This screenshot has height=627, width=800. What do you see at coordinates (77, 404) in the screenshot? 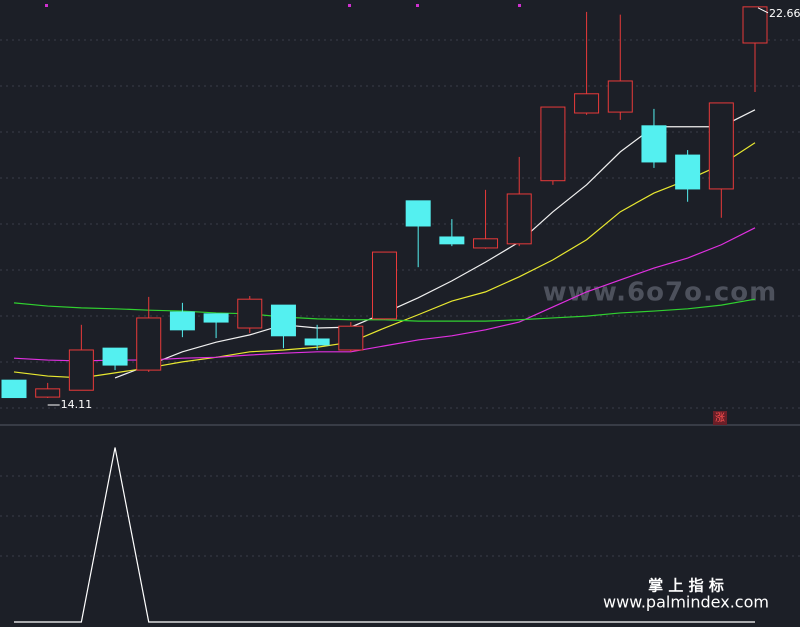
I see `min-label: 14.11` at bounding box center [77, 404].